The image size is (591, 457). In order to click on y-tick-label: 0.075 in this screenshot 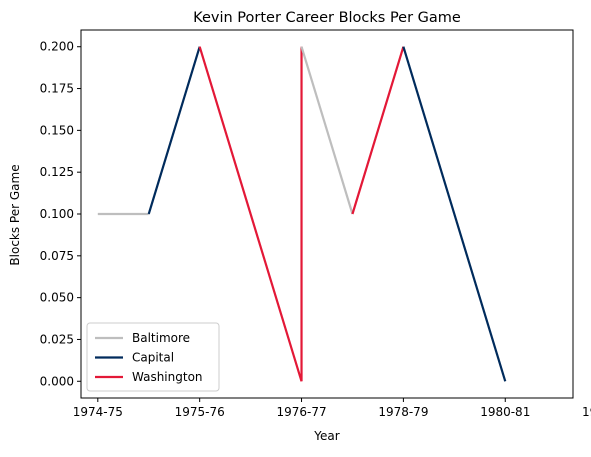, I will do `click(57, 256)`.